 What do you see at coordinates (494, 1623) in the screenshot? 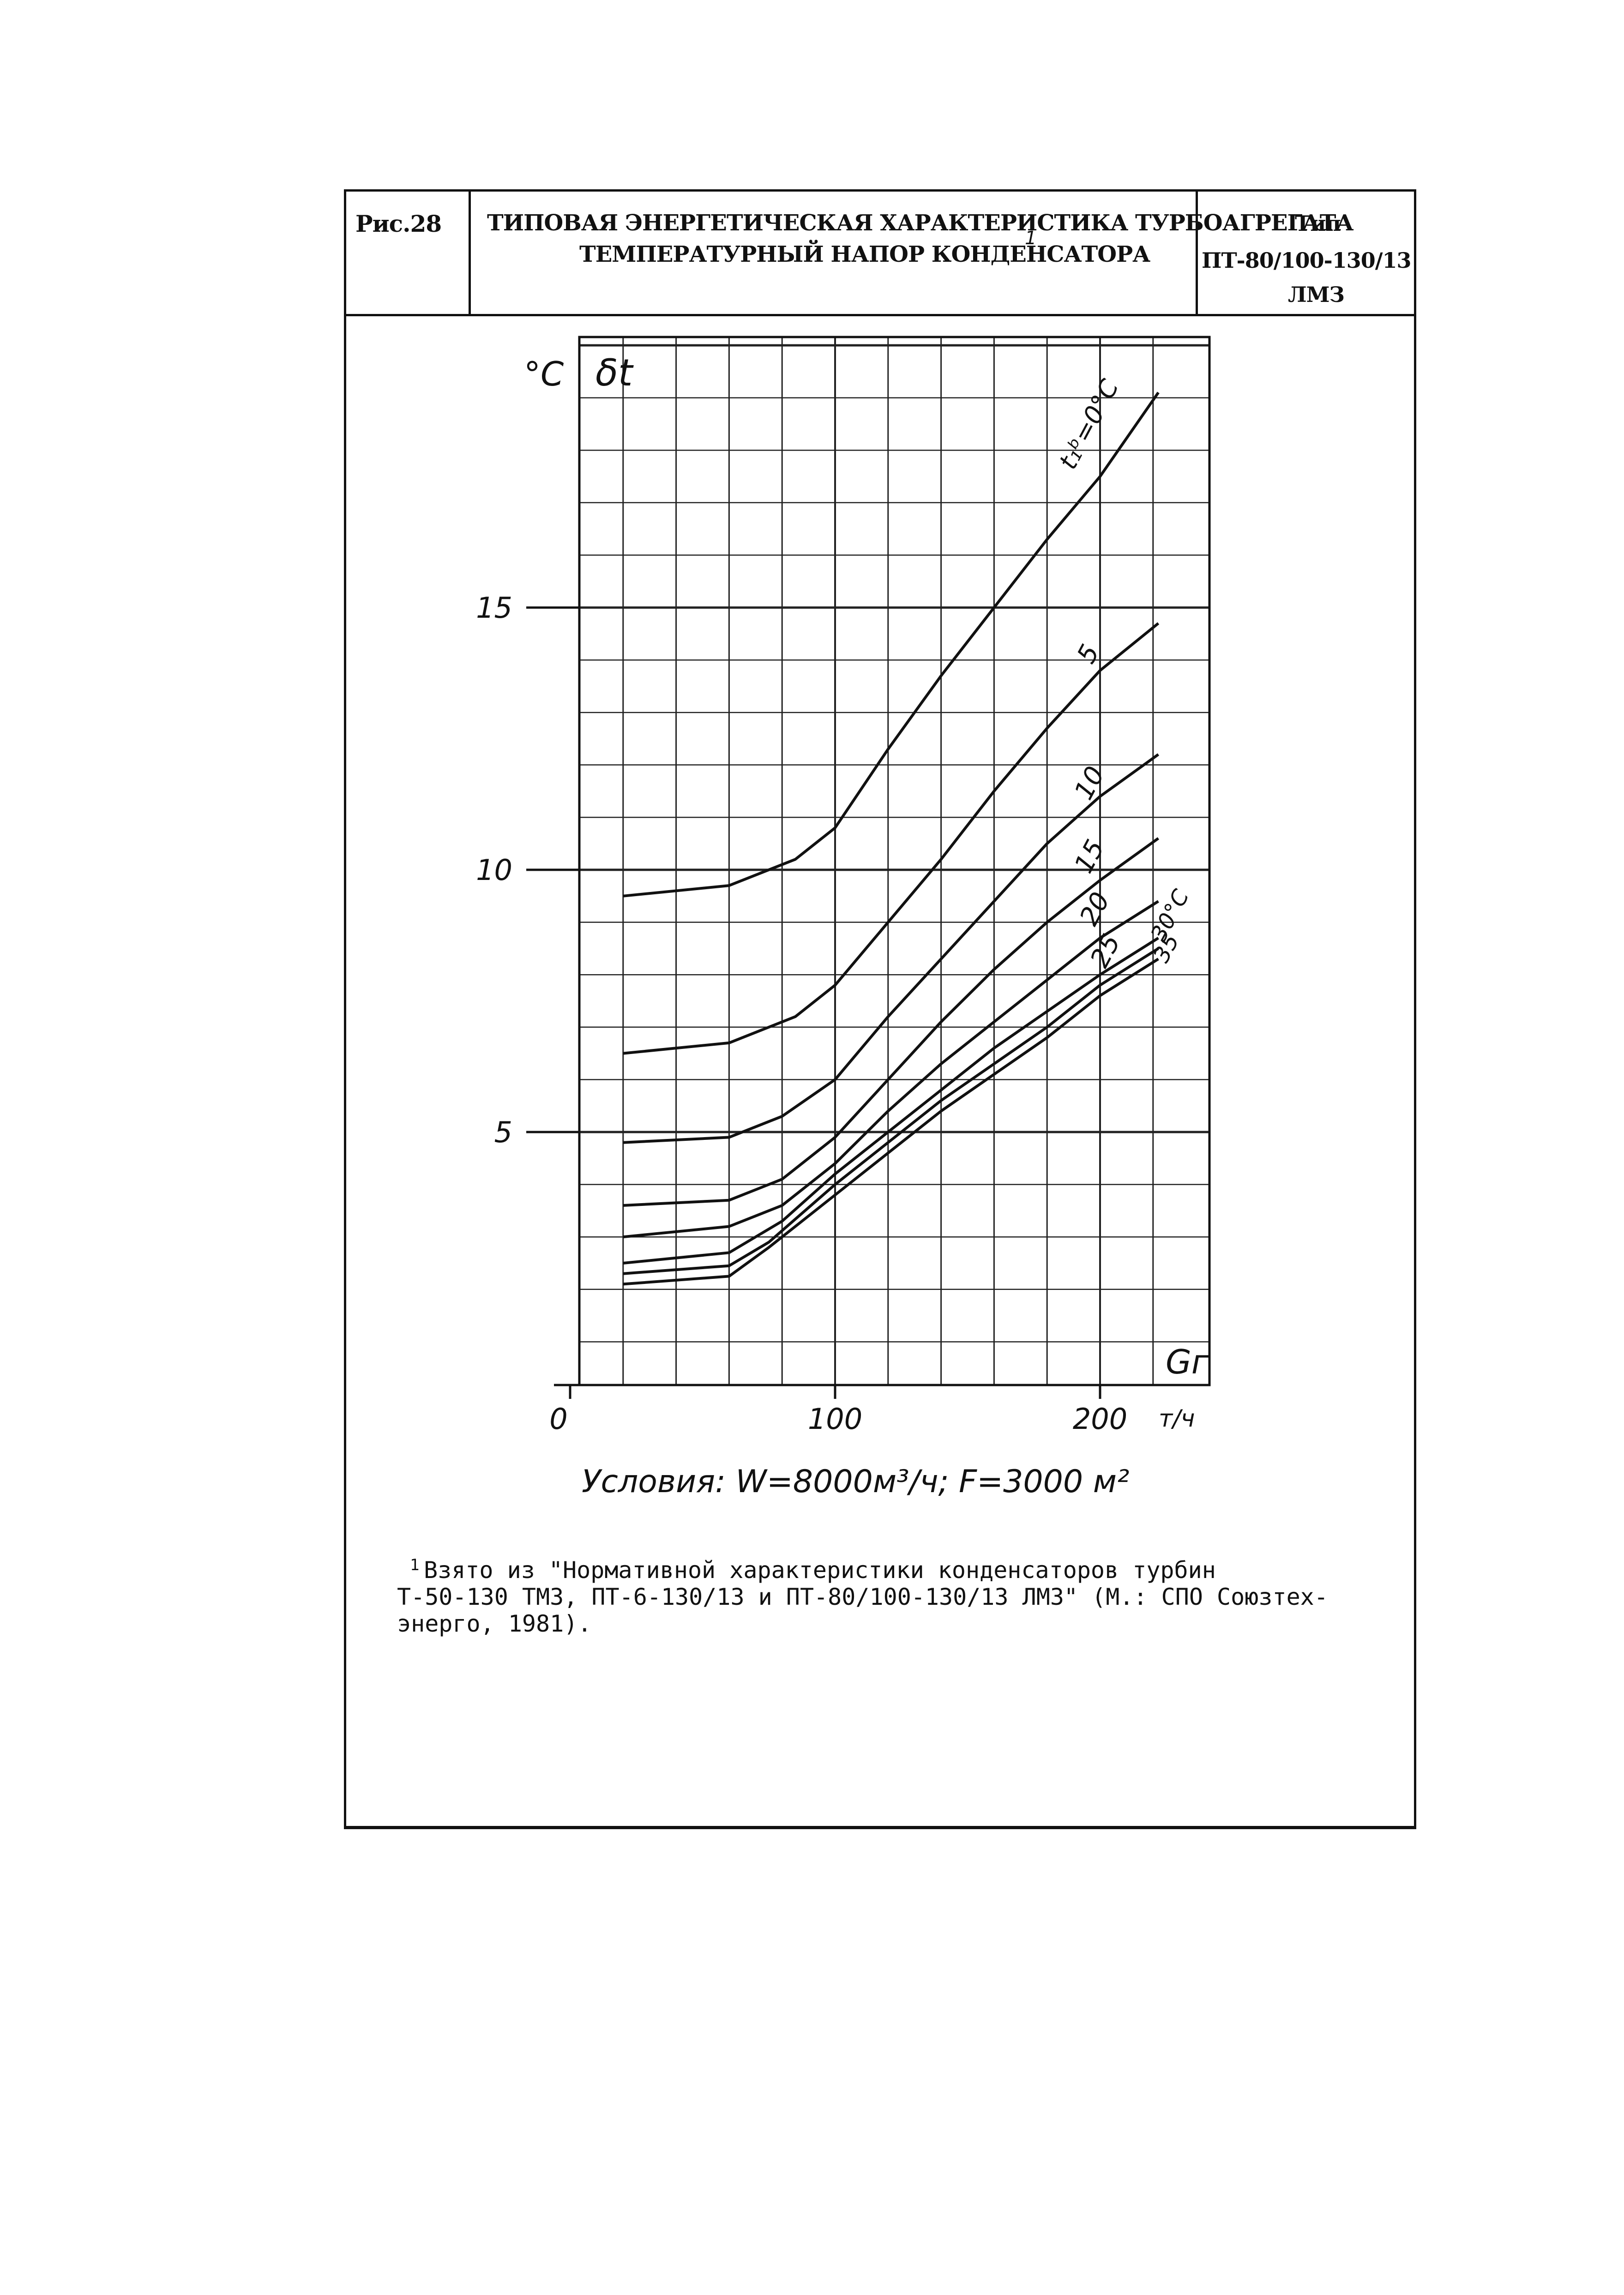
I see `footnote-line3: энерго, 1981).` at bounding box center [494, 1623].